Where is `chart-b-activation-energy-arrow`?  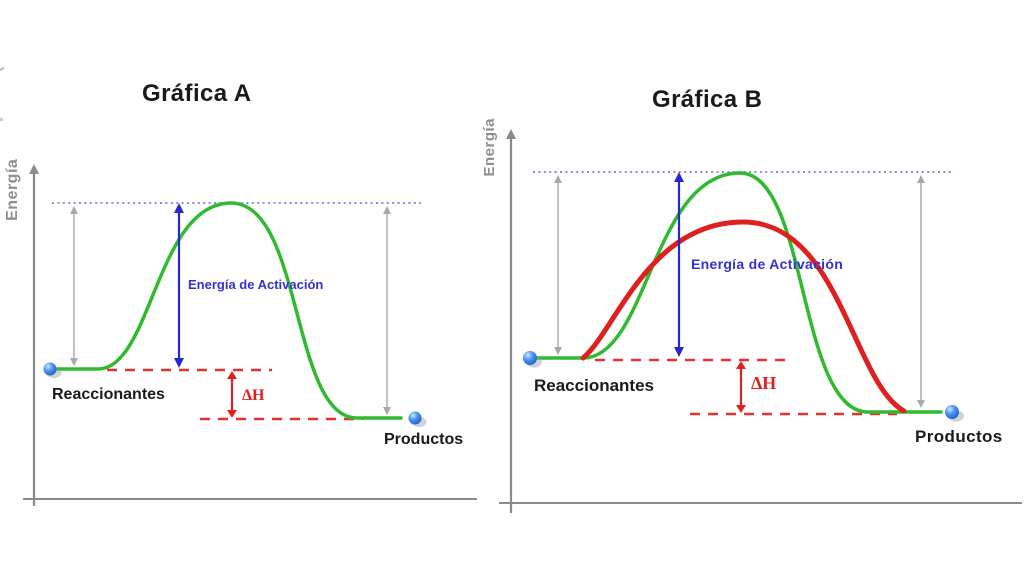
chart-b-activation-energy-arrow is located at coordinates (679, 264).